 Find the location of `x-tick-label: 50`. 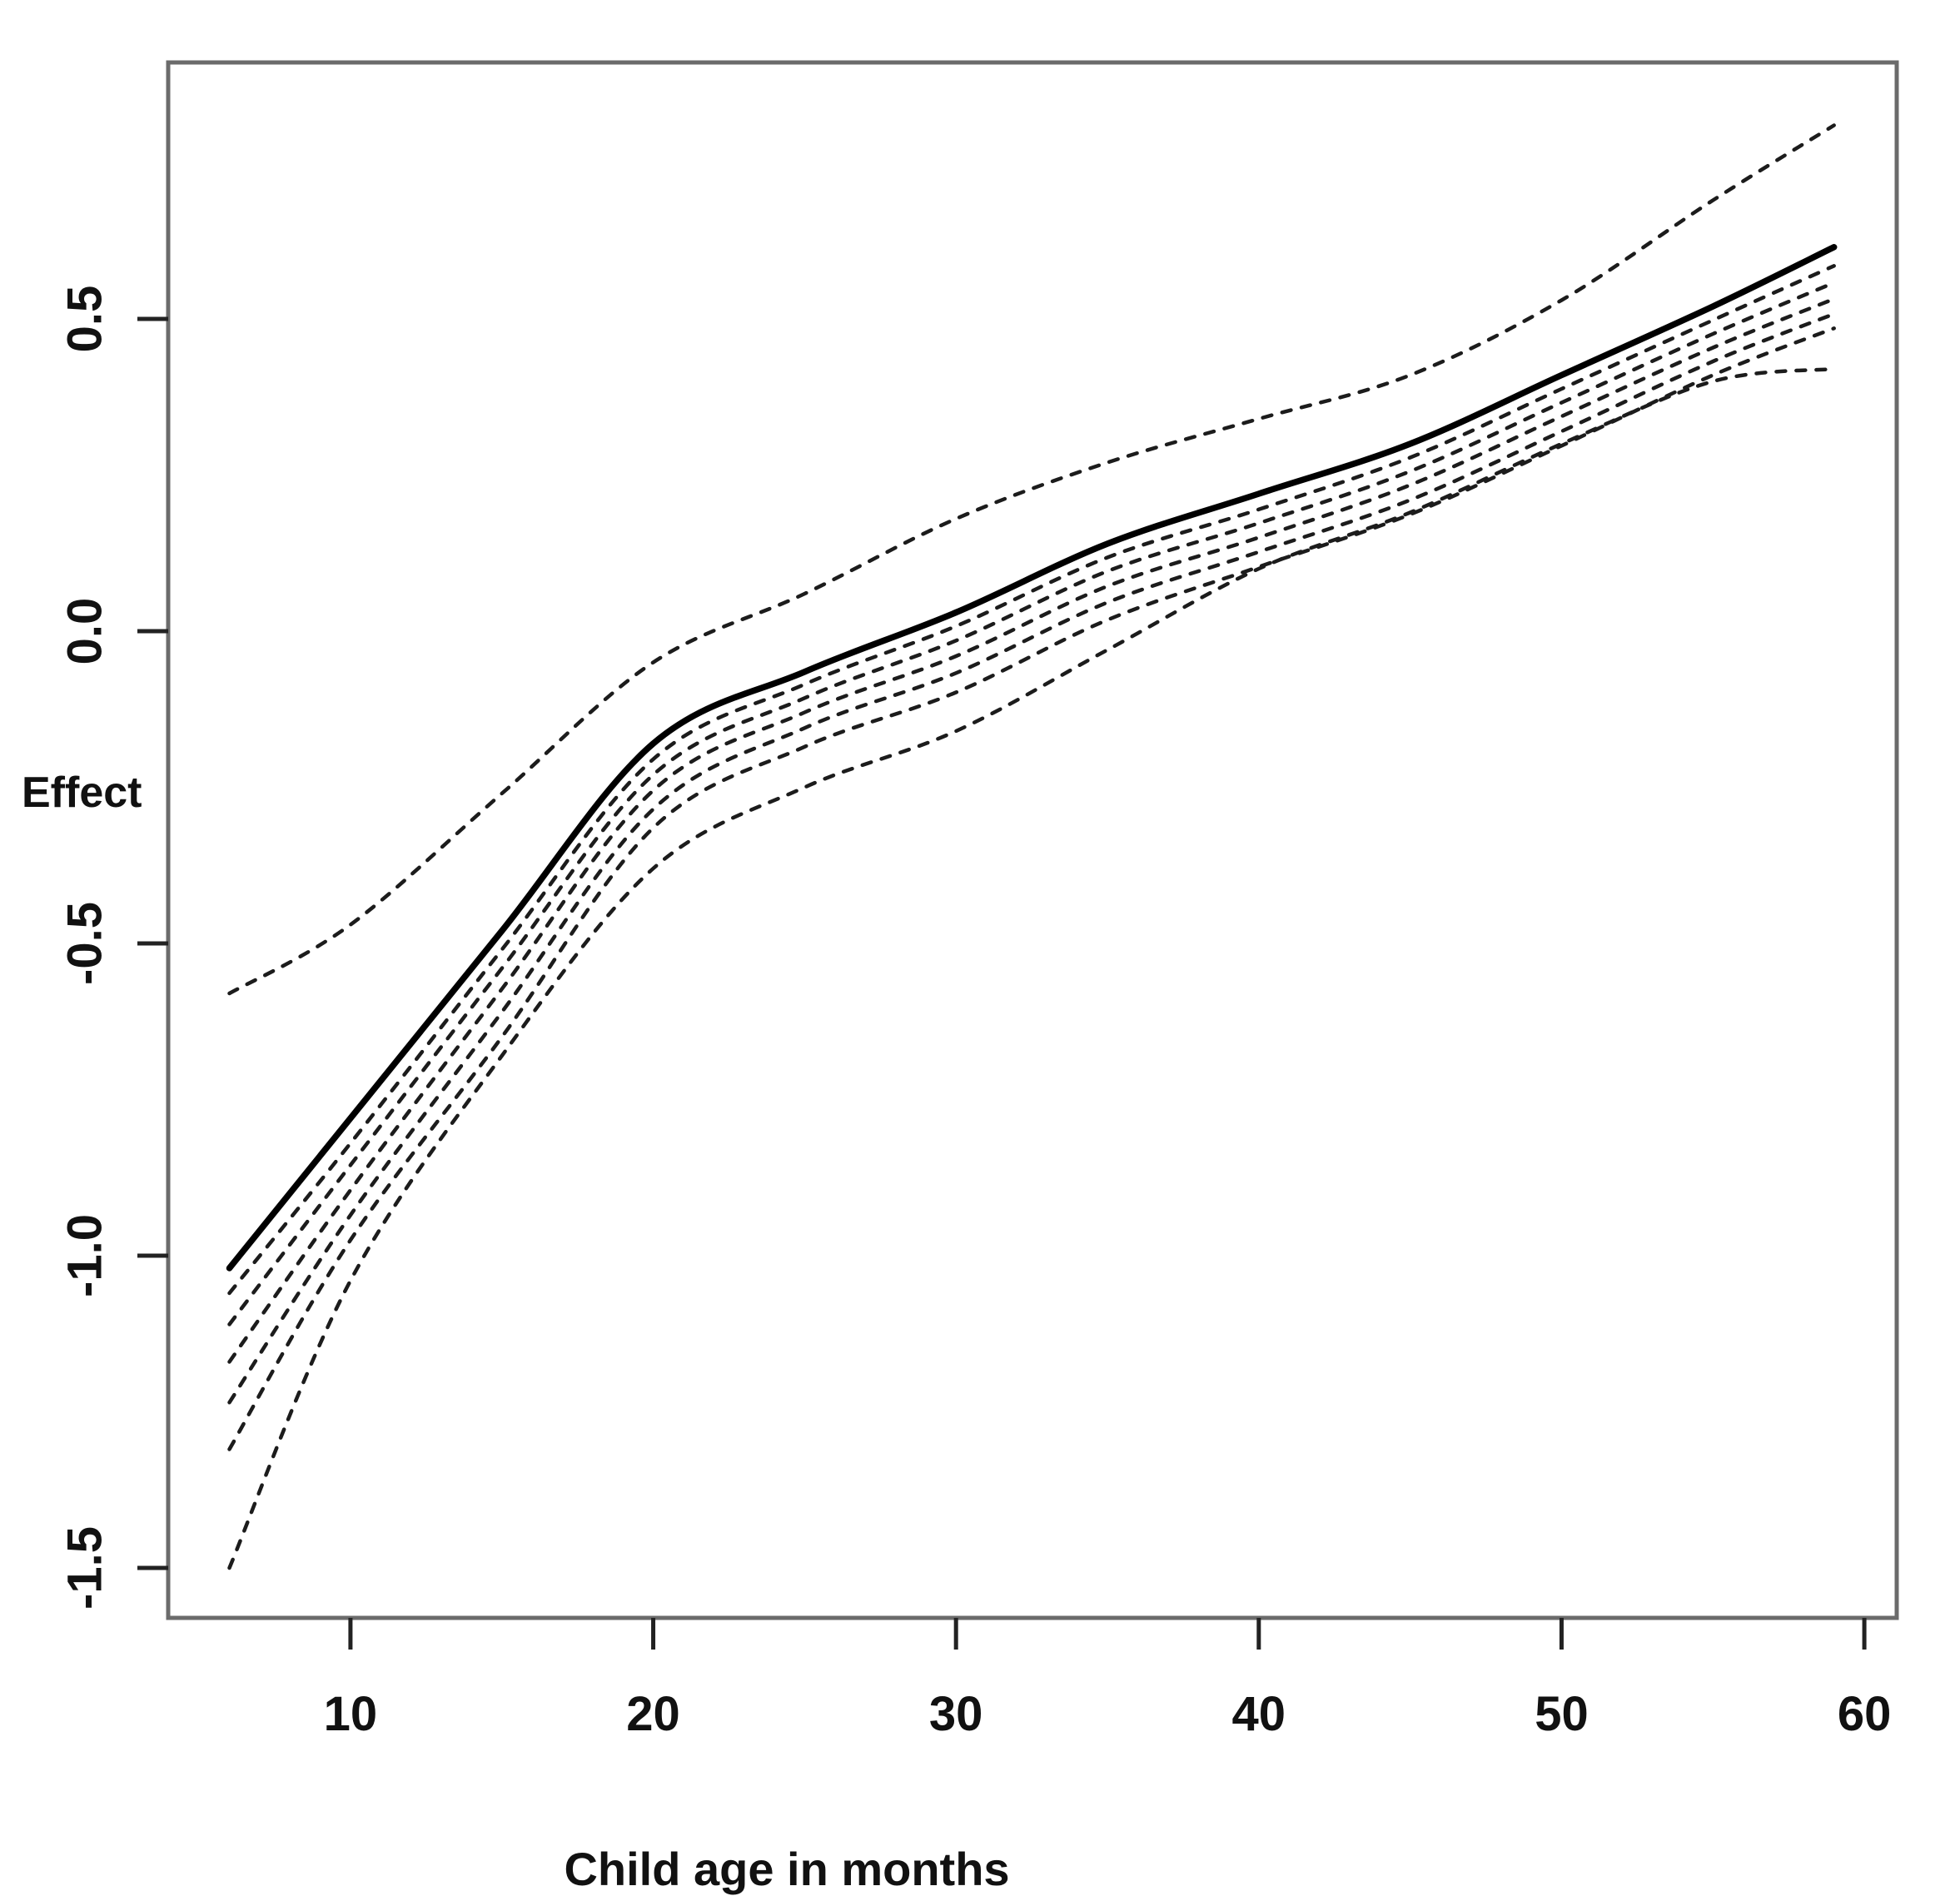

x-tick-label: 50 is located at coordinates (1562, 1714).